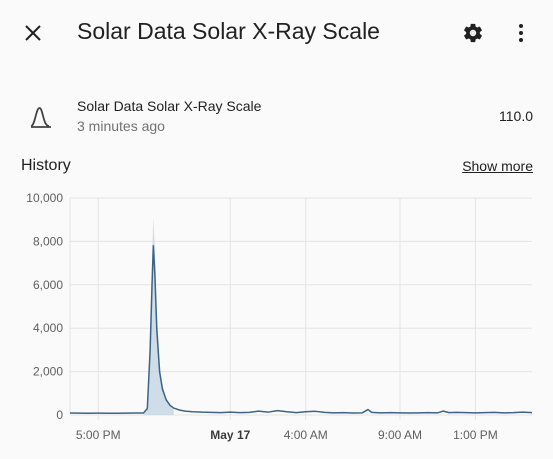  I want to click on settings-button, so click(473, 33).